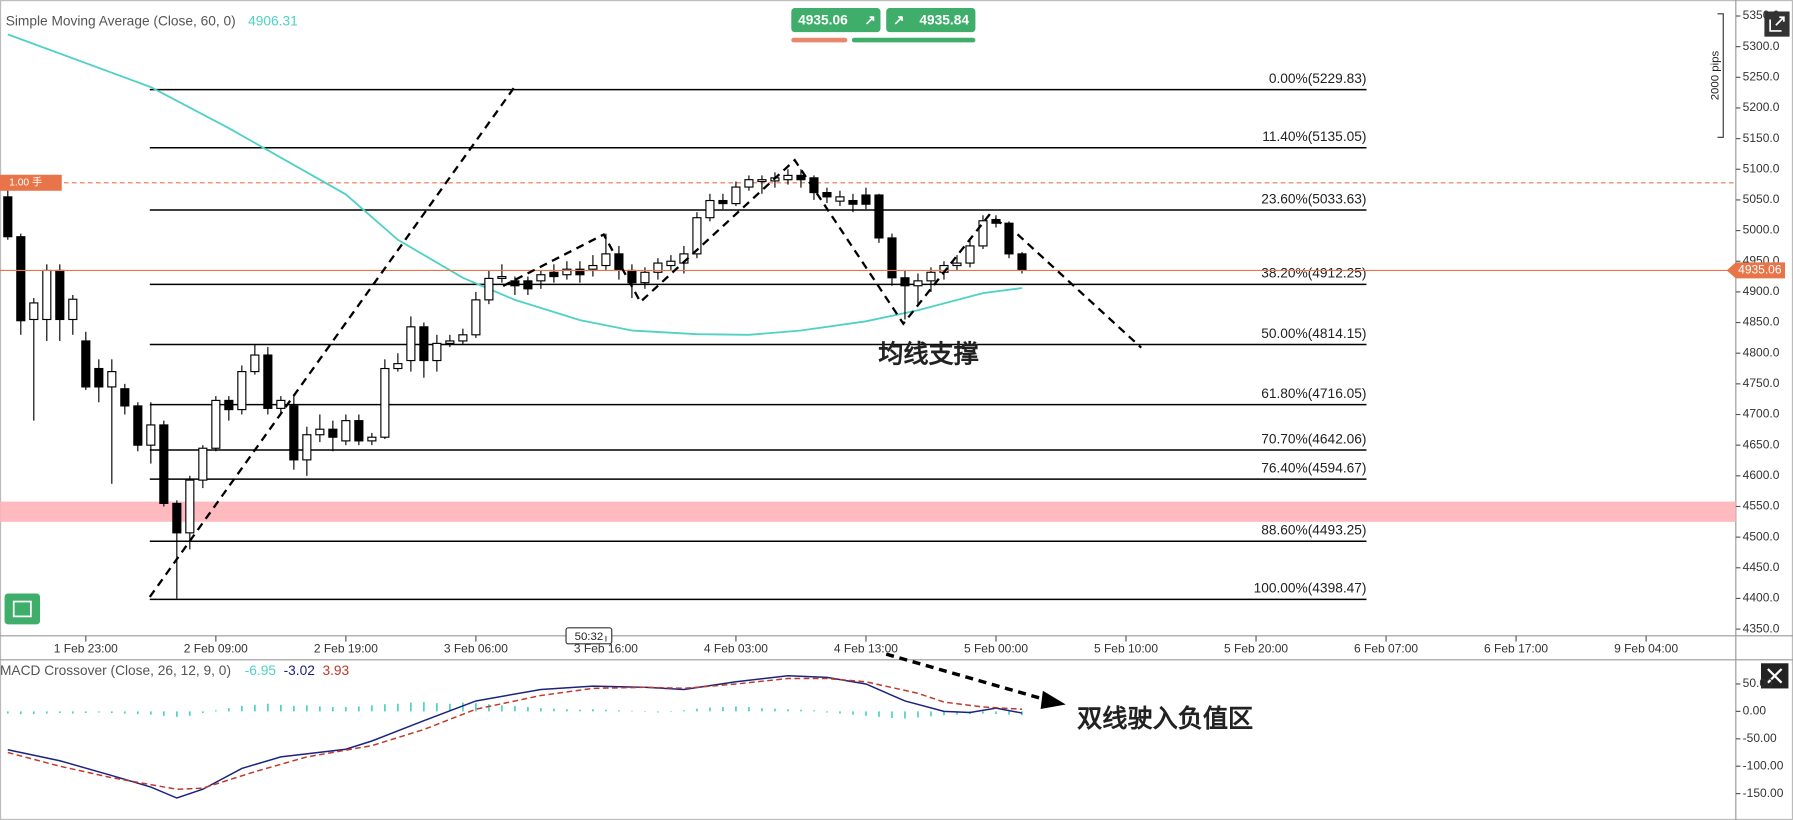  I want to click on sell-button, so click(836, 20).